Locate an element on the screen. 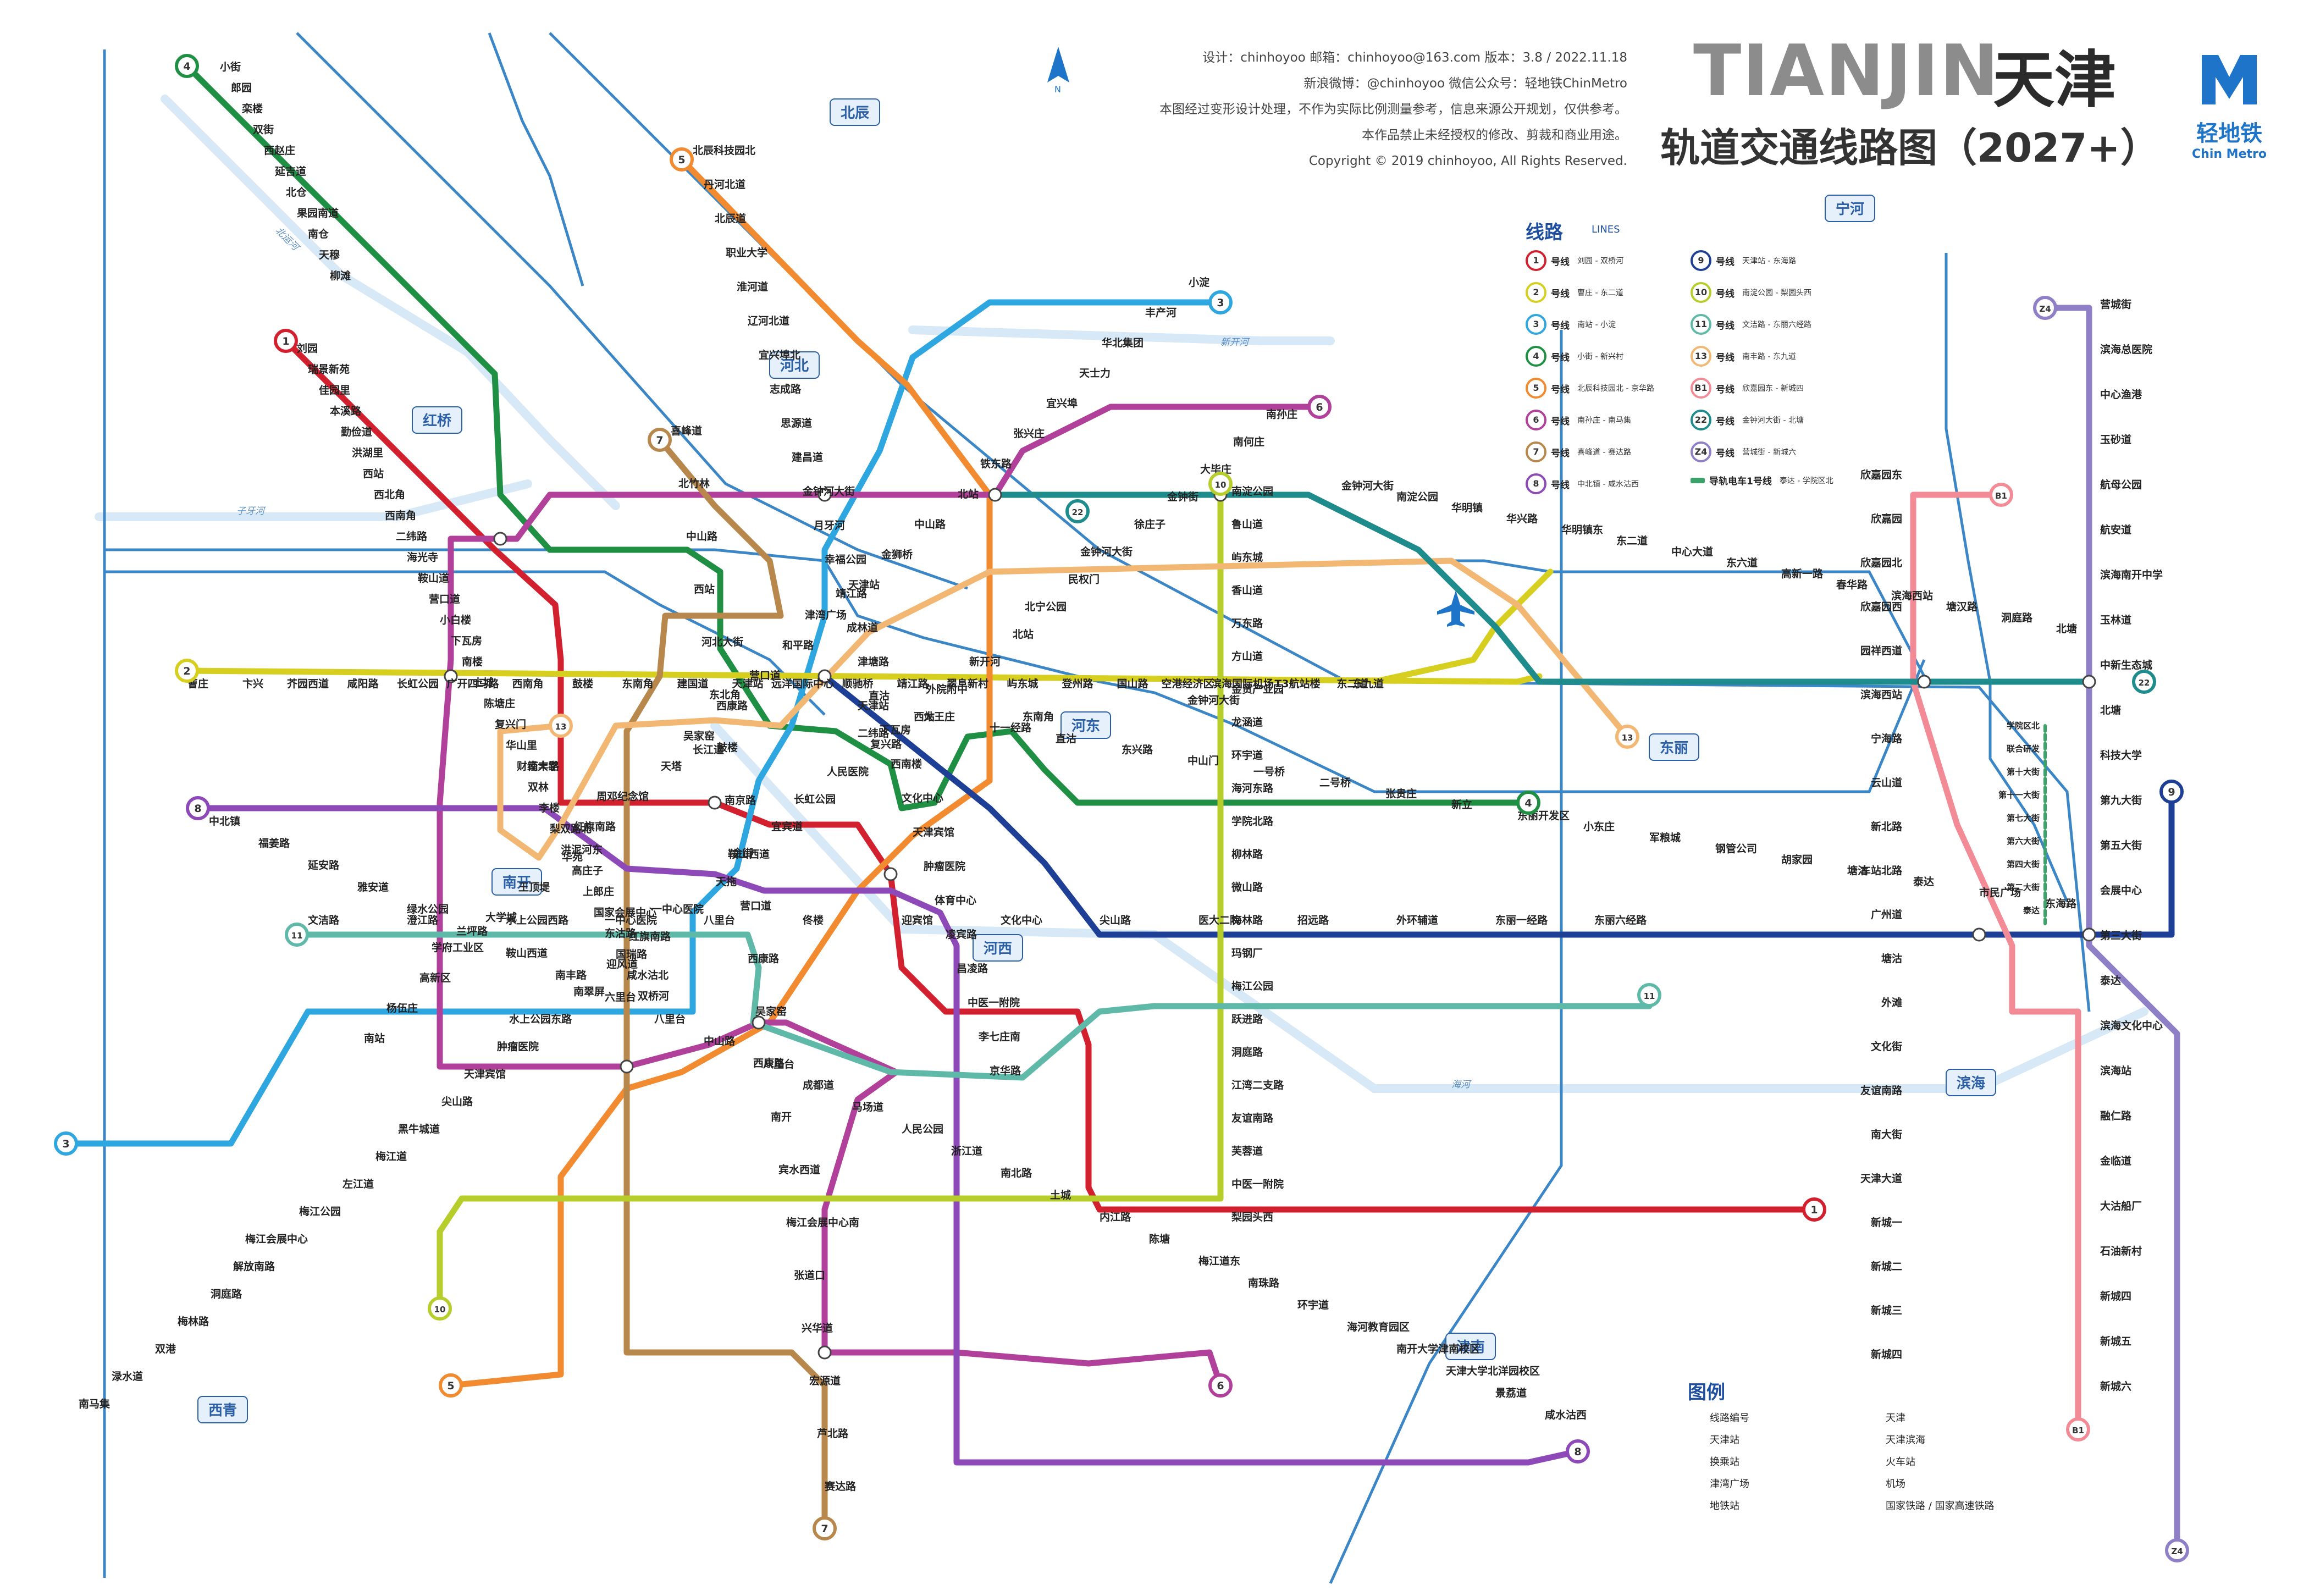  svg-text: 6 is located at coordinates (1220, 1386).